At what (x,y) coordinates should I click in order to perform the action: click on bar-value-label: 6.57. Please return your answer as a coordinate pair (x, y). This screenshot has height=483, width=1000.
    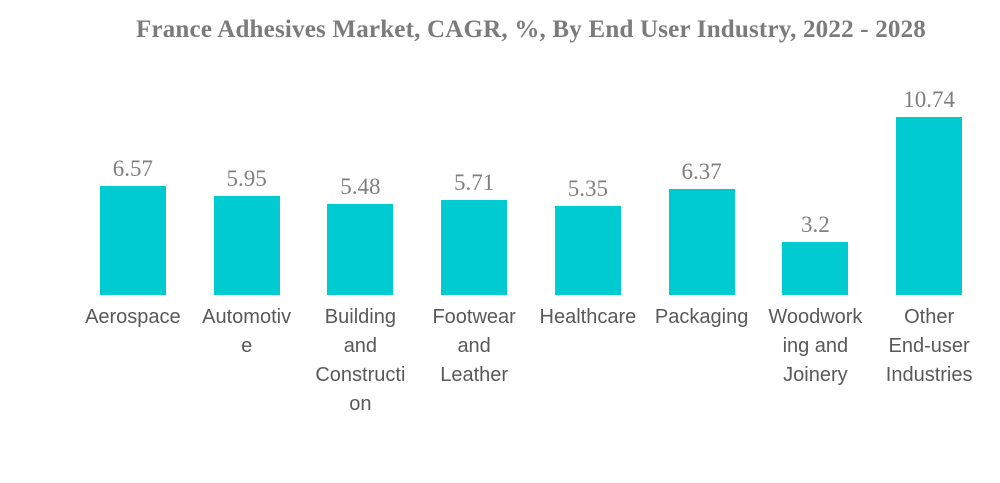
    Looking at the image, I should click on (132, 168).